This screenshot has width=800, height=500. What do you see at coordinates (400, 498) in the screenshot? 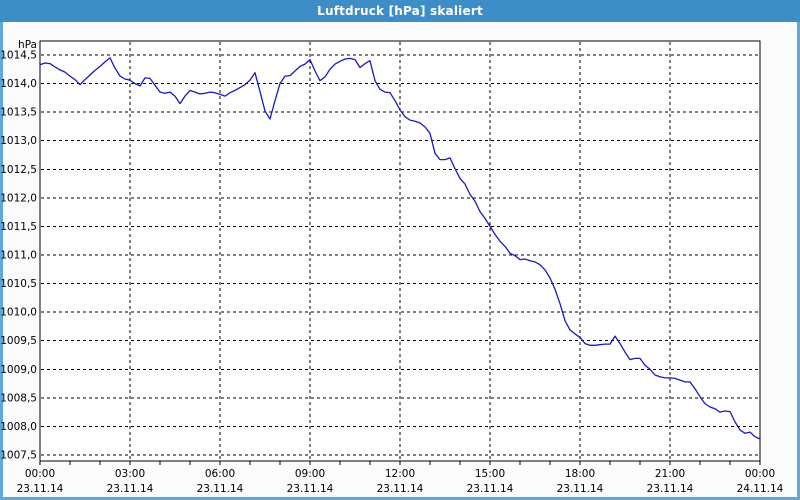
I see `window-border-bottom` at bounding box center [400, 498].